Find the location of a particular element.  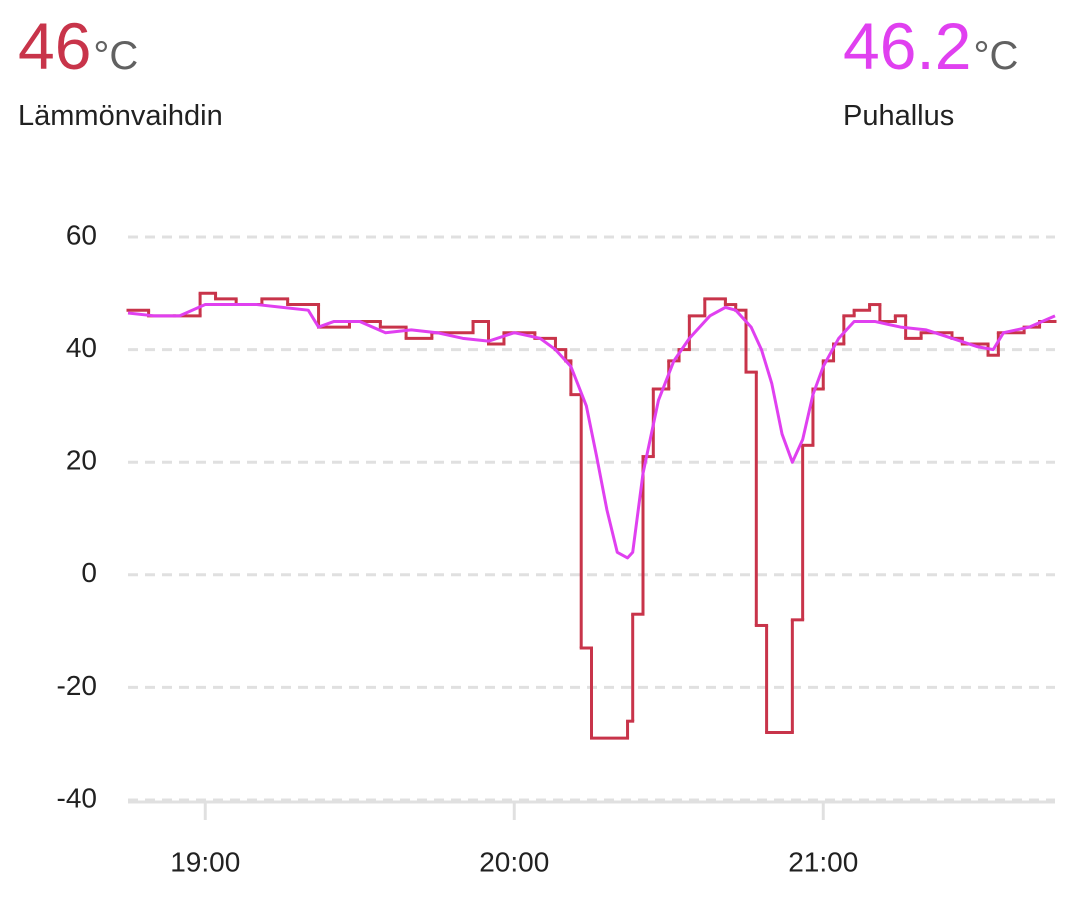

y-tick-label: 20 is located at coordinates (81, 460).